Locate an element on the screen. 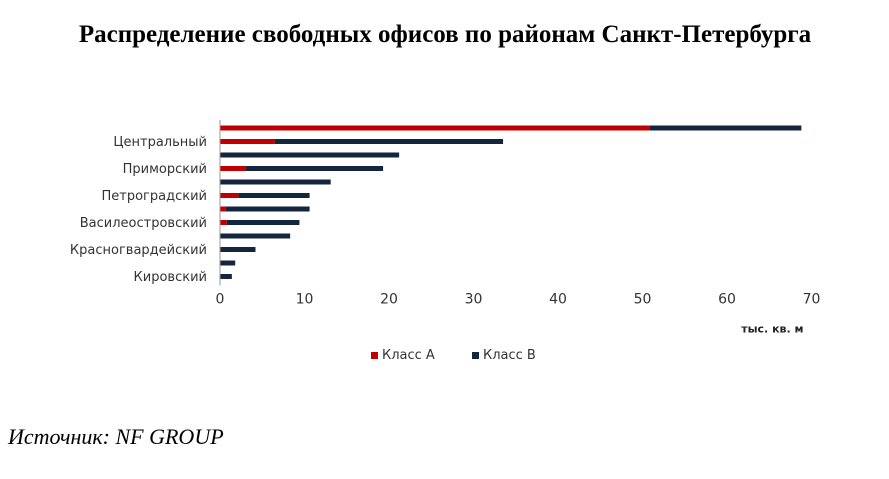  x-tick-label: 30 is located at coordinates (474, 300).